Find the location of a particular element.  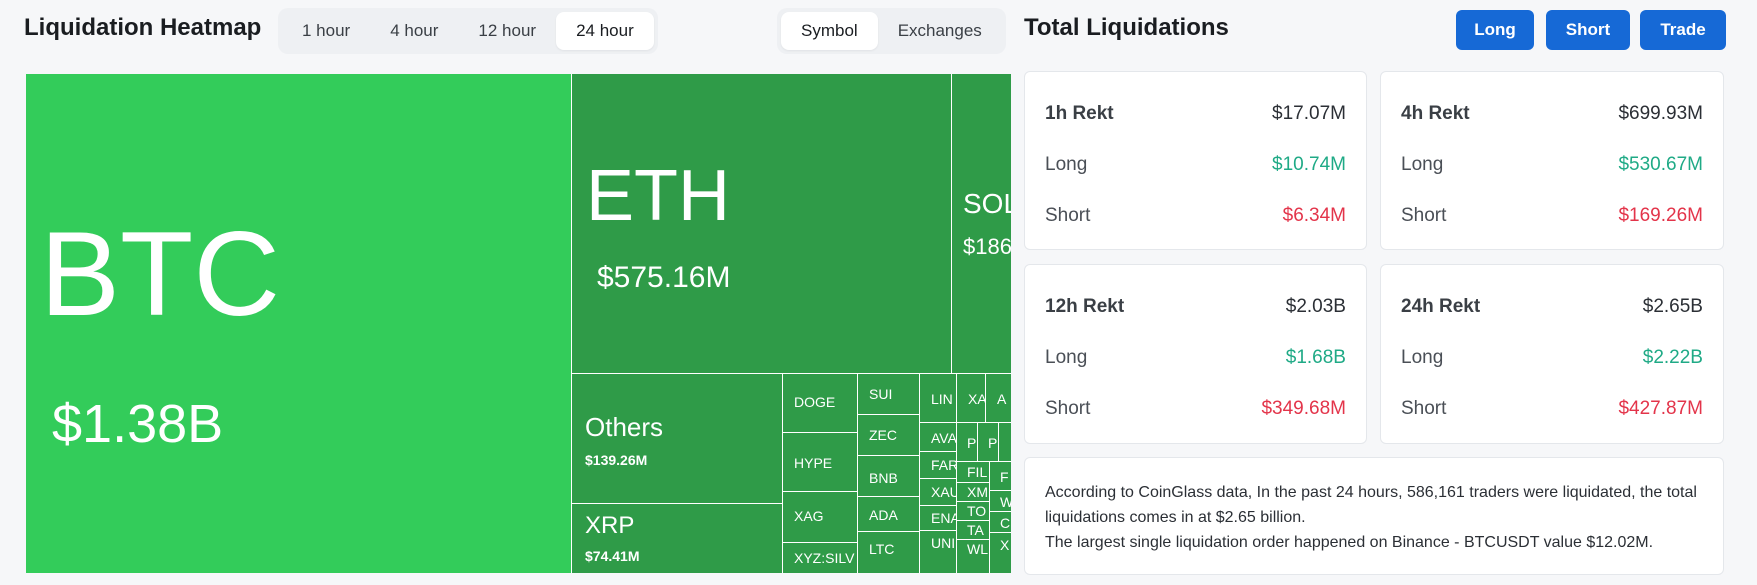

treemap-tile-zec: ZEC is located at coordinates (888, 435).